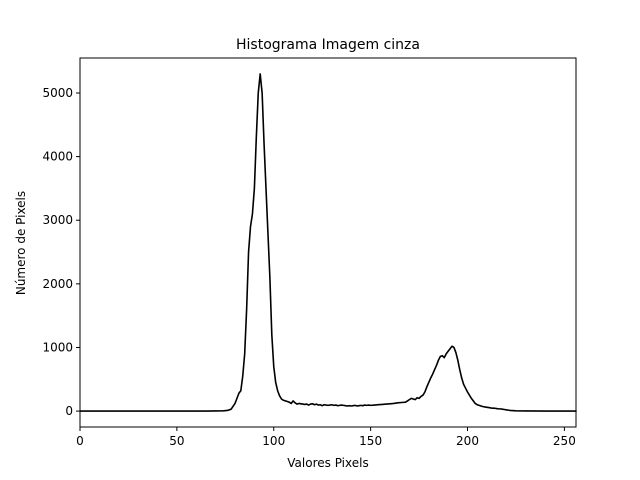  I want to click on x-tick-label: 200, so click(467, 441).